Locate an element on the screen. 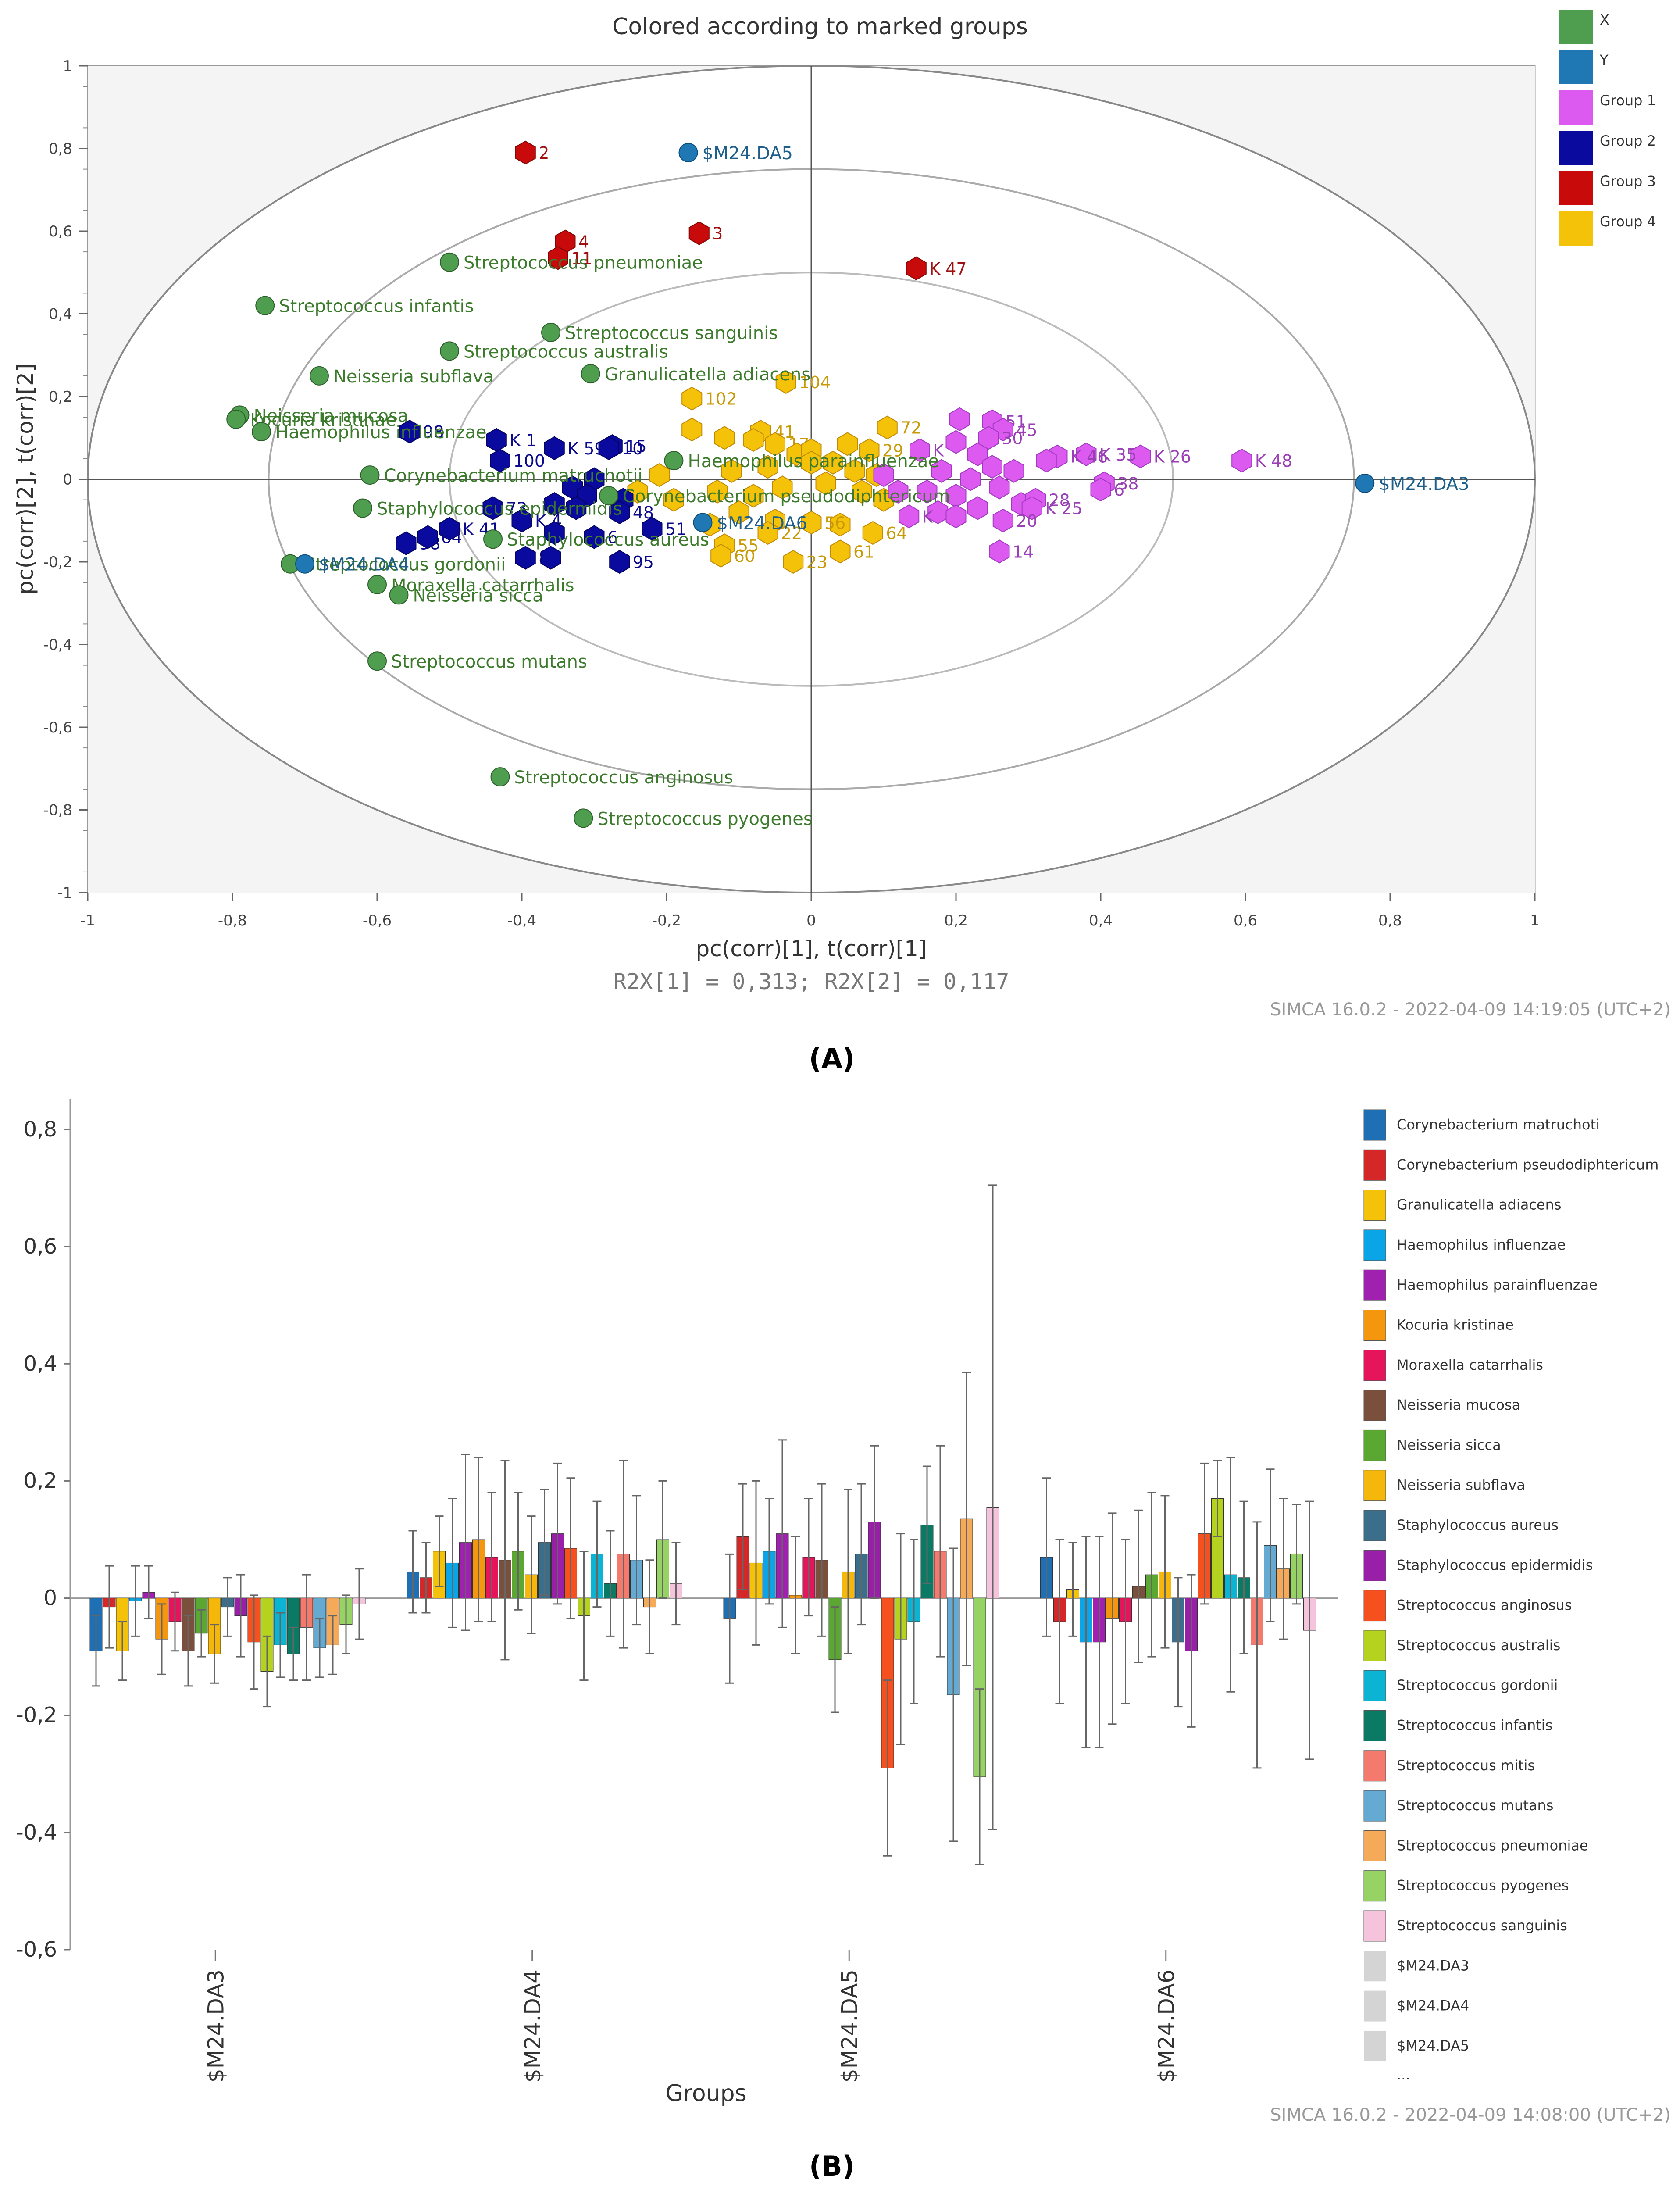  group3-point is located at coordinates (917, 268).